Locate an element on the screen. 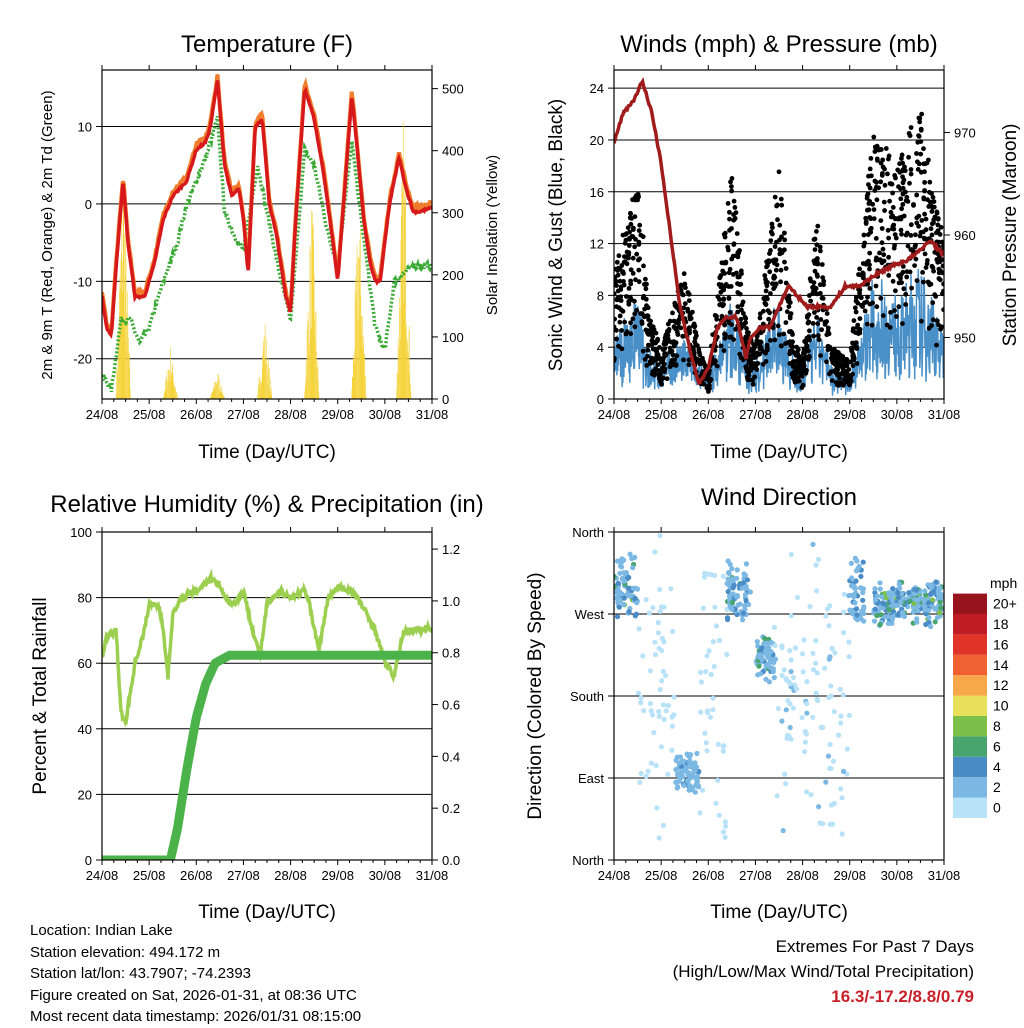 Image resolution: width=1024 pixels, height=1028 pixels. y-right-tick-label: 400 is located at coordinates (453, 151).